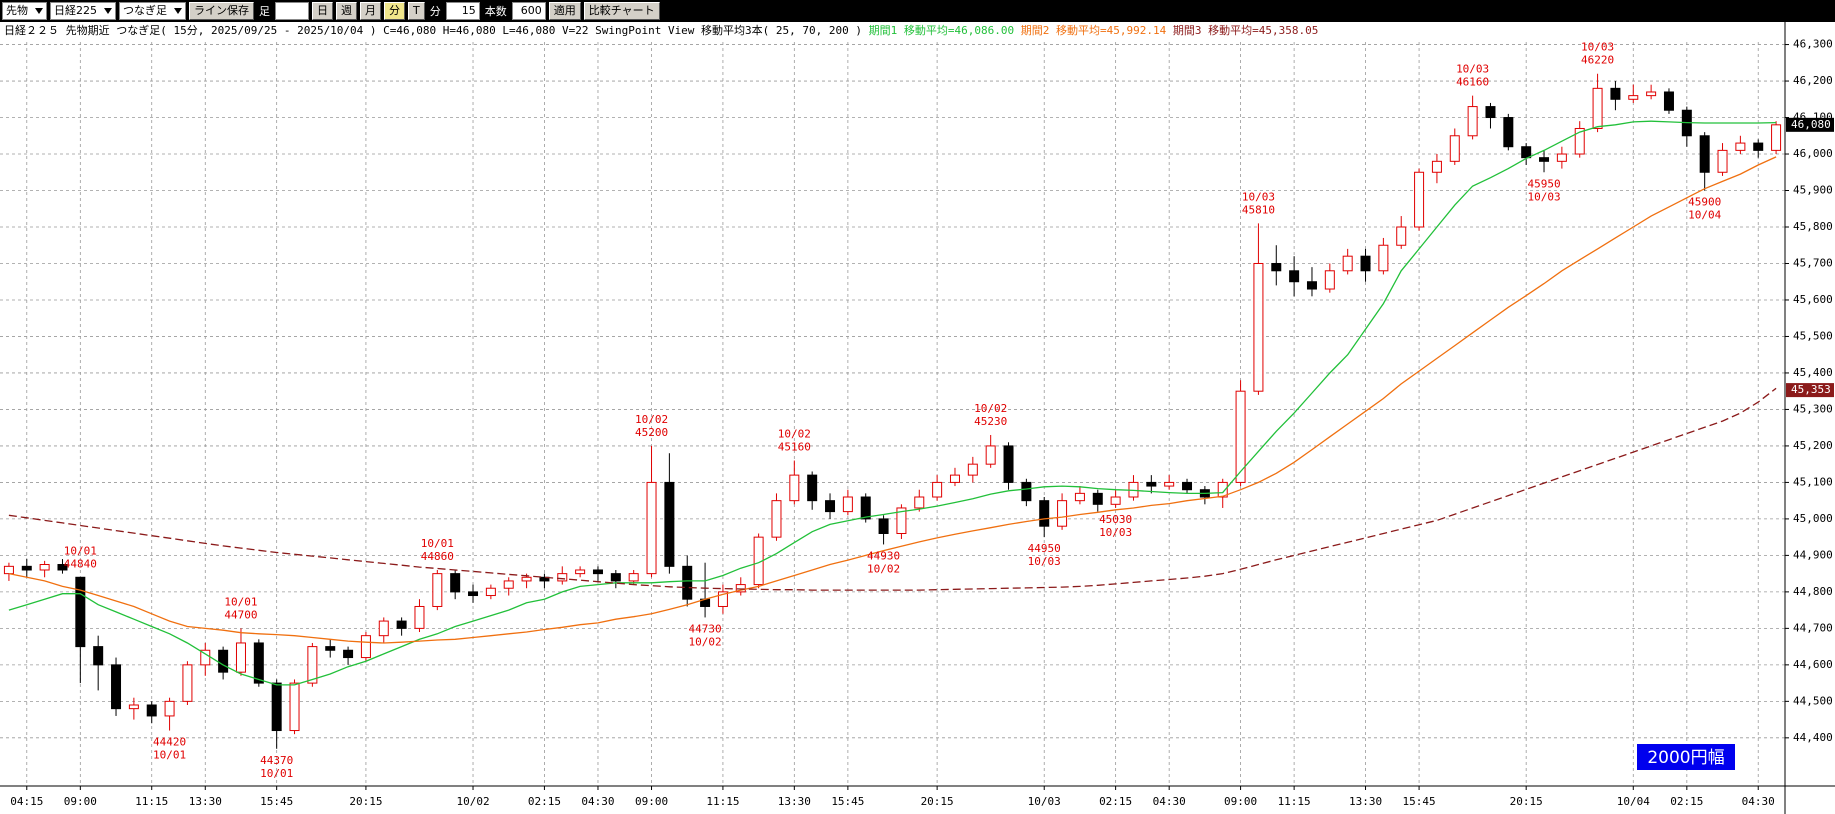 The height and width of the screenshot is (814, 1835). Describe the element at coordinates (1813, 664) in the screenshot. I see `y-tick-label: 44,600` at that location.